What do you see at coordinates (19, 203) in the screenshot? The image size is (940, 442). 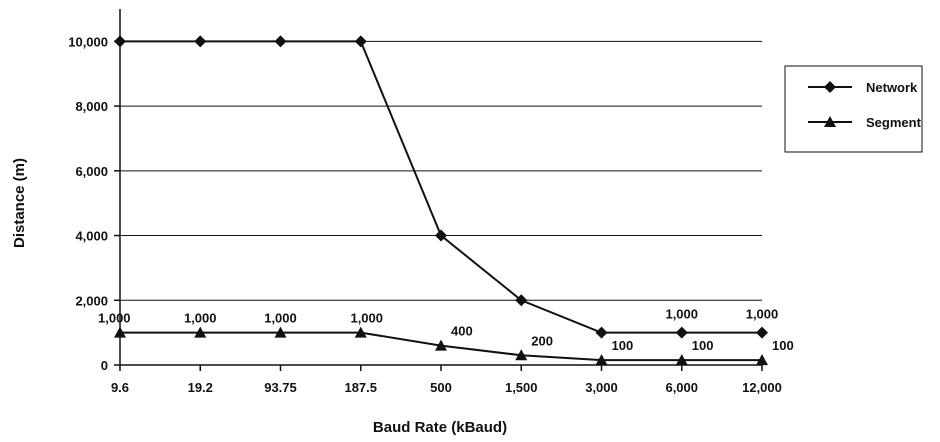 I see `y-axis-title: Distance (m)` at bounding box center [19, 203].